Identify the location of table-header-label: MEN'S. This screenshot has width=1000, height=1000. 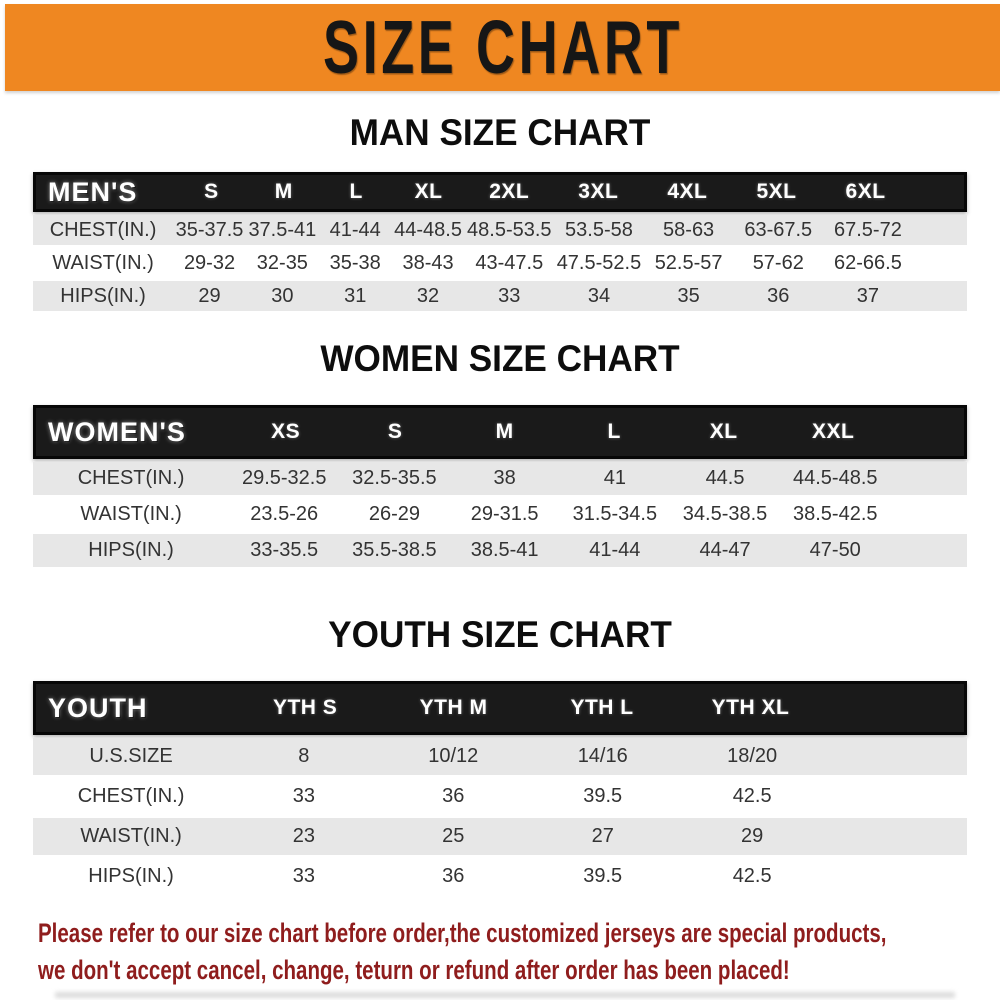
(93, 191).